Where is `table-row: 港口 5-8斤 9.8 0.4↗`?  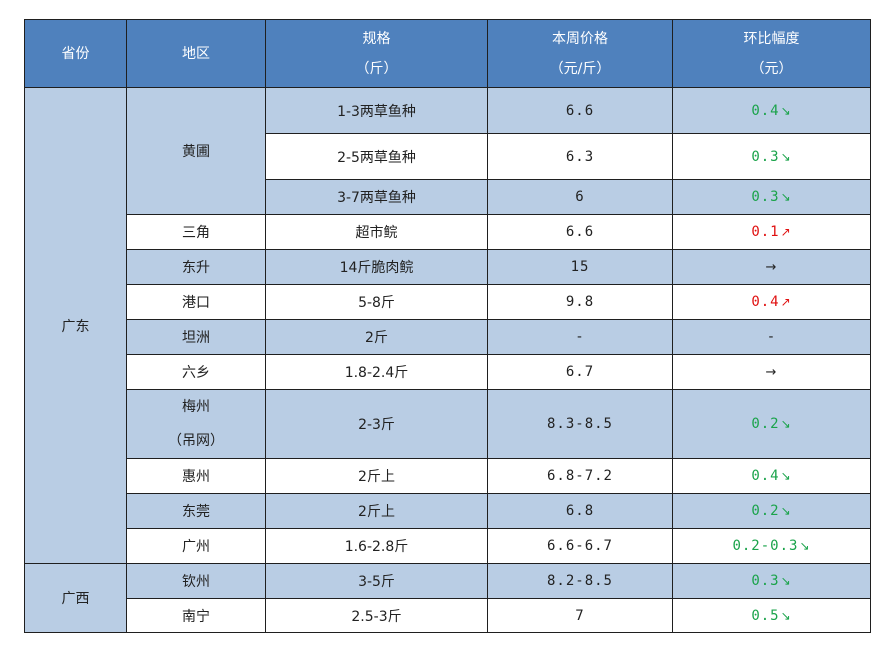 table-row: 港口 5-8斤 9.8 0.4↗ is located at coordinates (448, 302).